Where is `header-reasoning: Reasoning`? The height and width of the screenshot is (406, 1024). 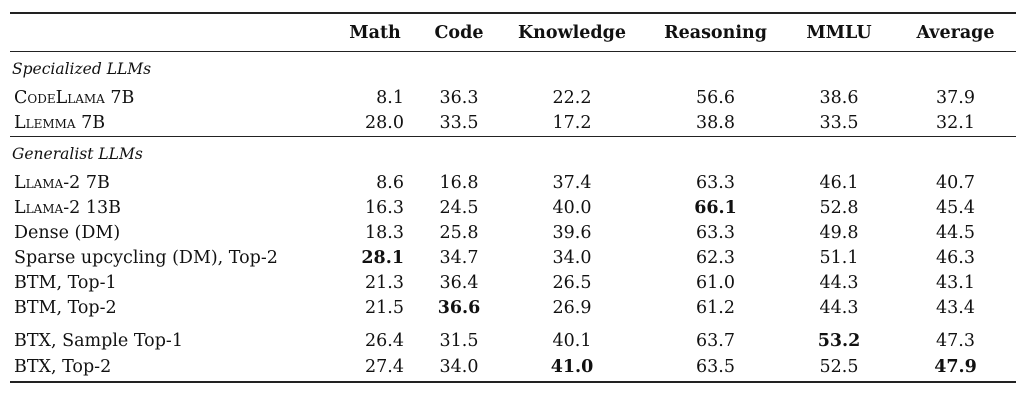
header-reasoning: Reasoning is located at coordinates (715, 32).